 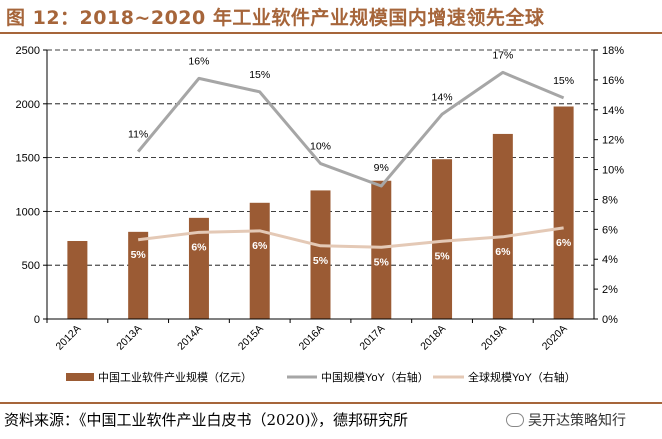 I want to click on right-tick-label: 0%, so click(x=610, y=320).